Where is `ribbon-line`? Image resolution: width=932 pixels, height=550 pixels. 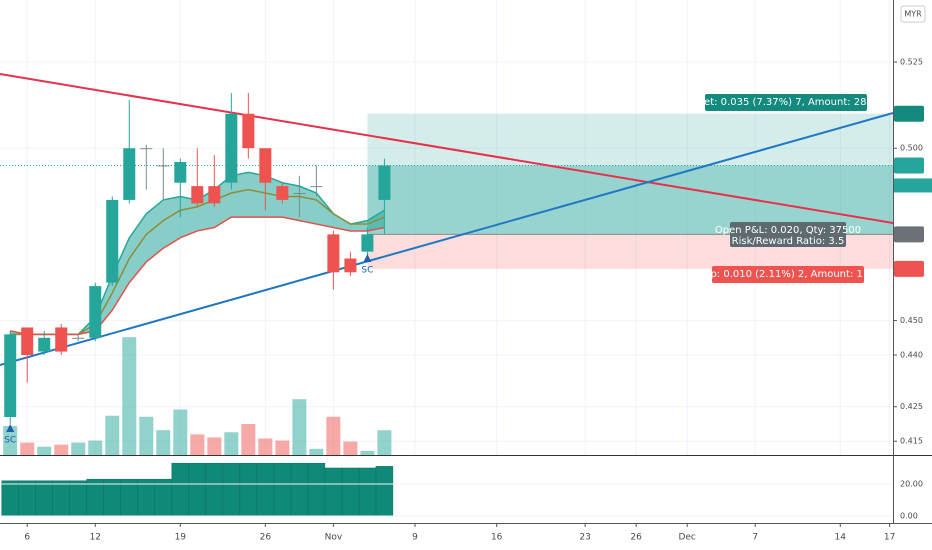
ribbon-line is located at coordinates (197, 276).